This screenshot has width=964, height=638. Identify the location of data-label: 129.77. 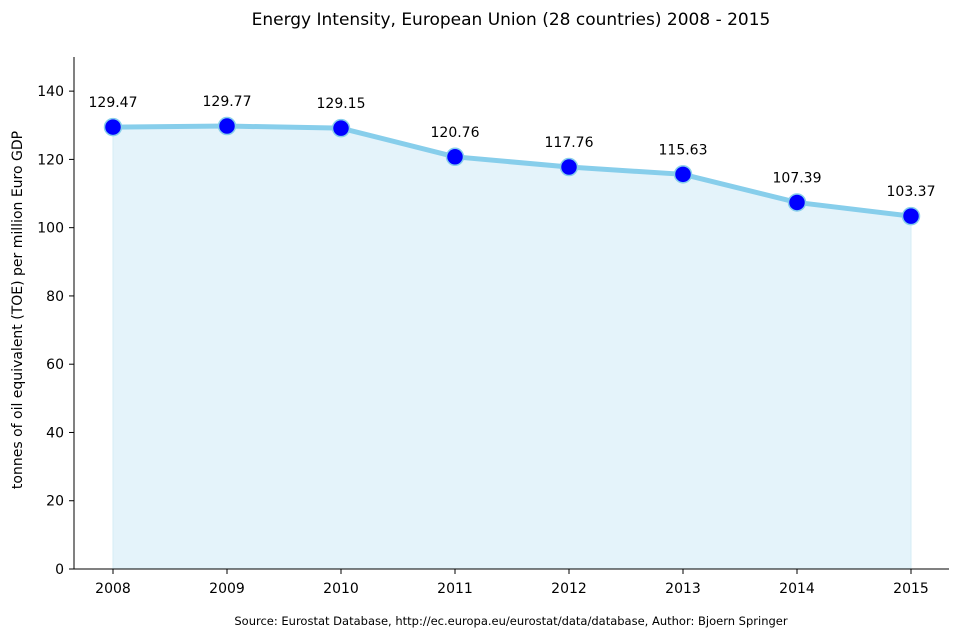
(227, 102).